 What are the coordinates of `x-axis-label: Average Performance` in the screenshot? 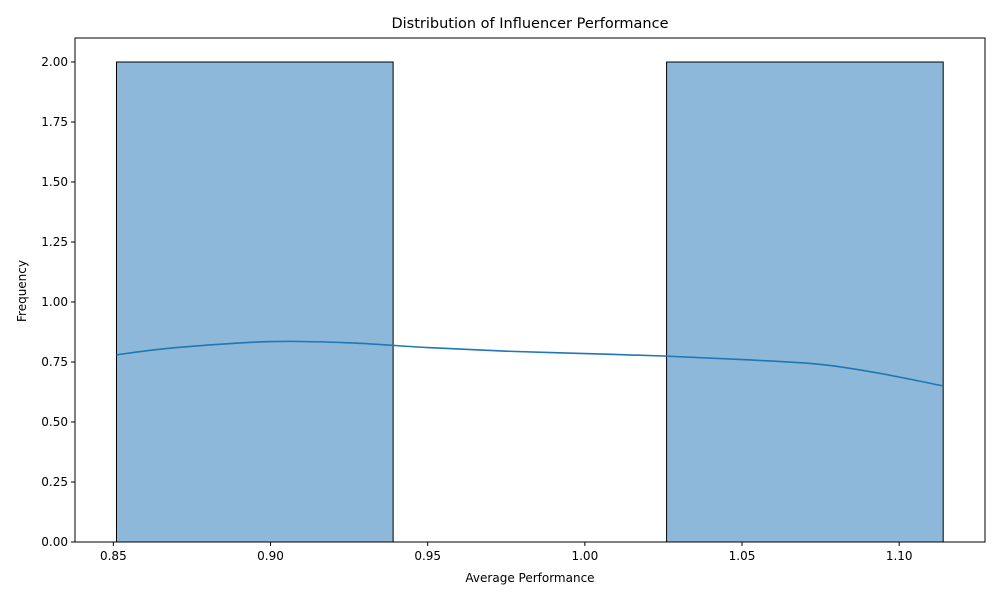 It's located at (529, 578).